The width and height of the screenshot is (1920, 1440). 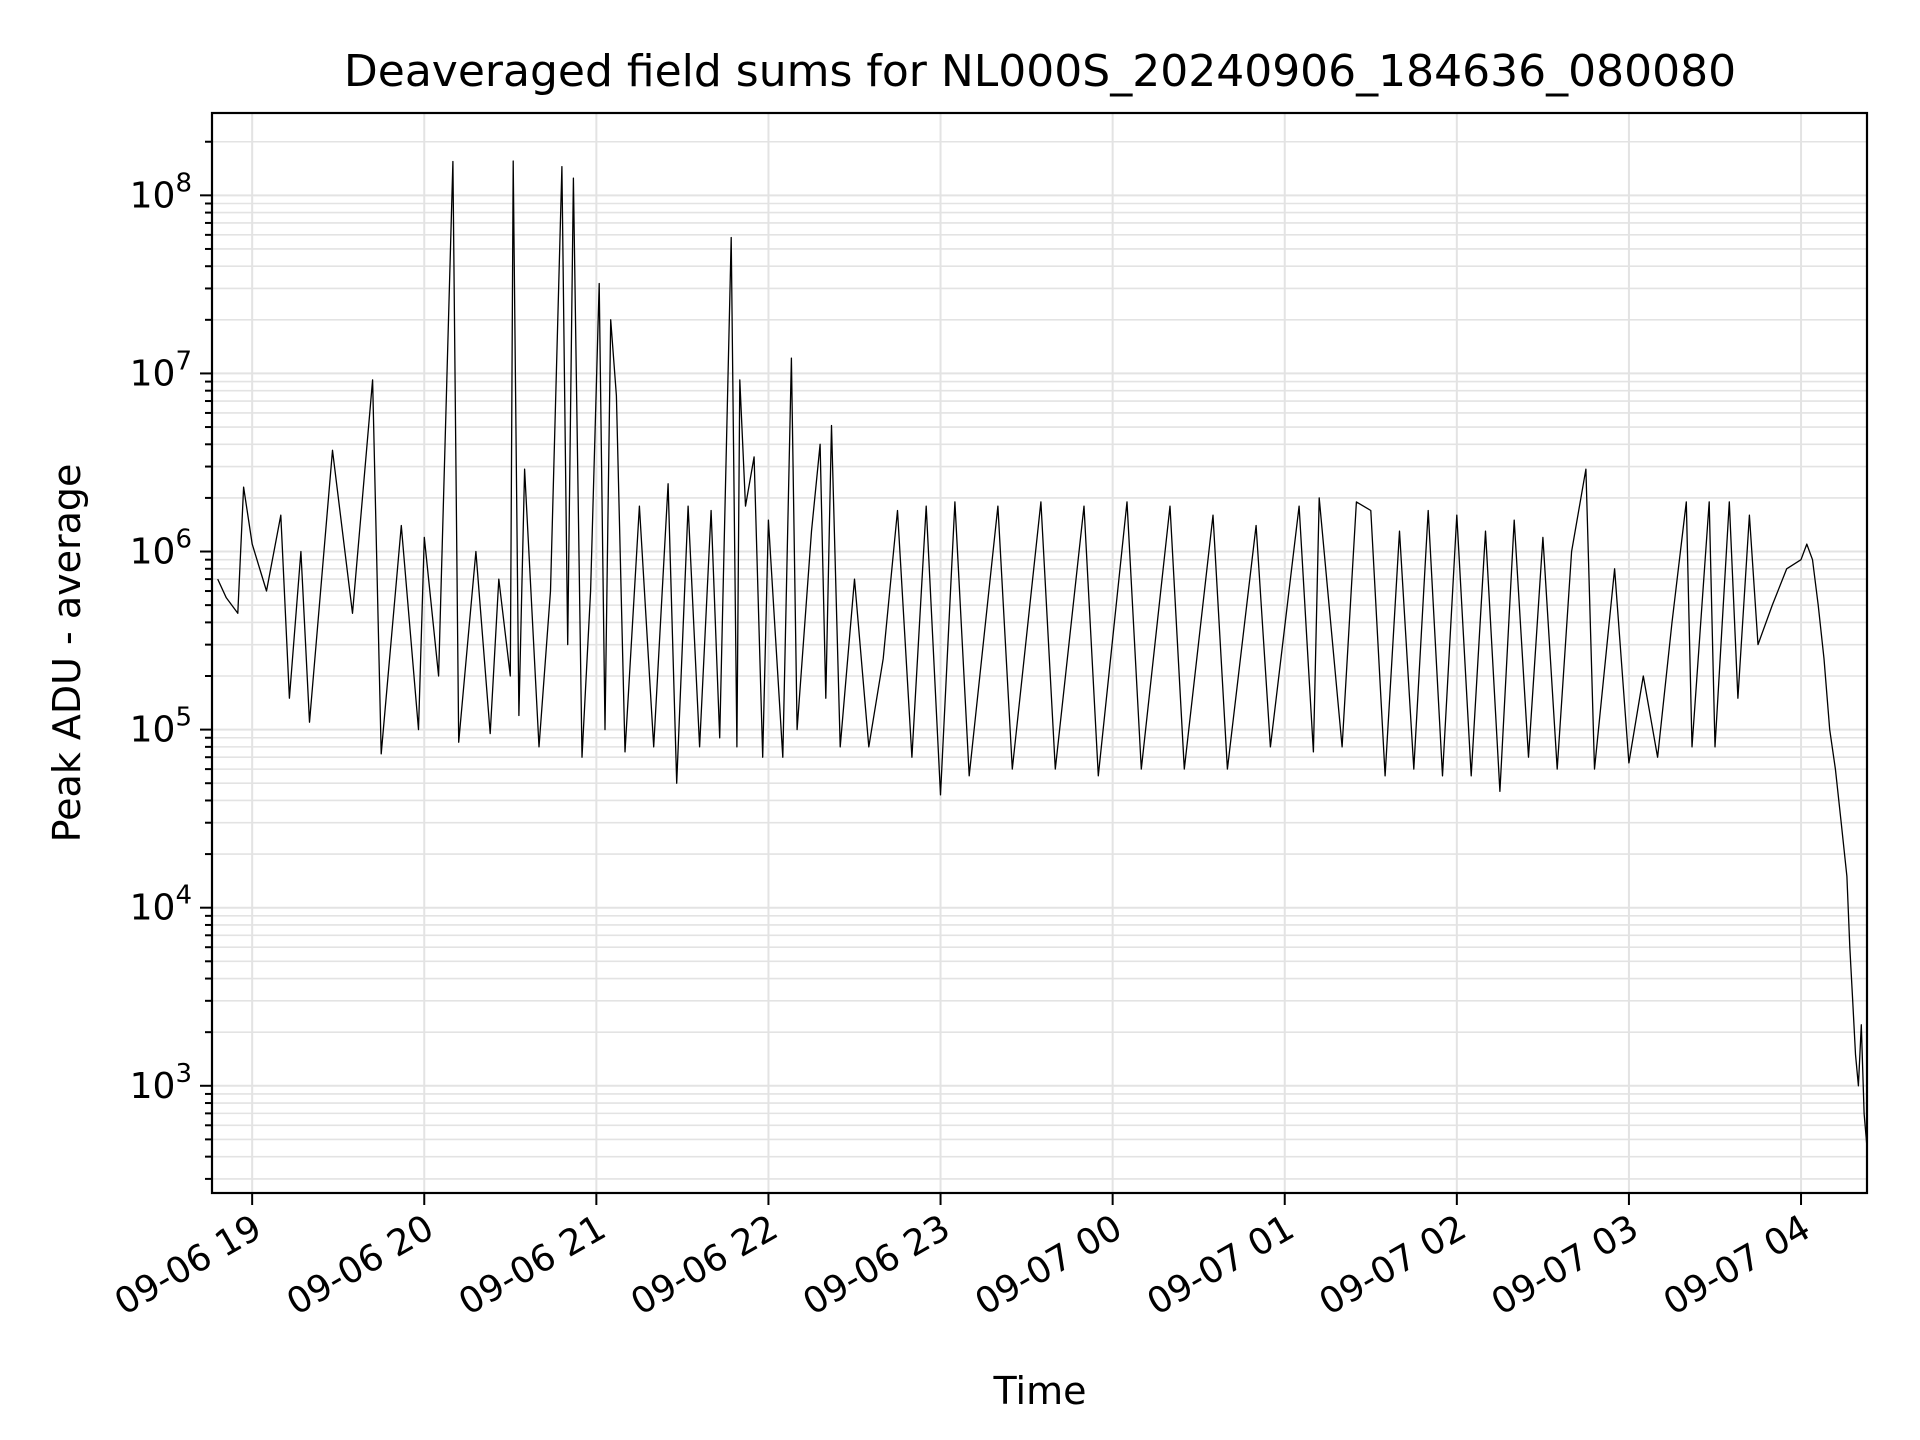 What do you see at coordinates (183, 361) in the screenshot?
I see `y-tick-exponent: 7` at bounding box center [183, 361].